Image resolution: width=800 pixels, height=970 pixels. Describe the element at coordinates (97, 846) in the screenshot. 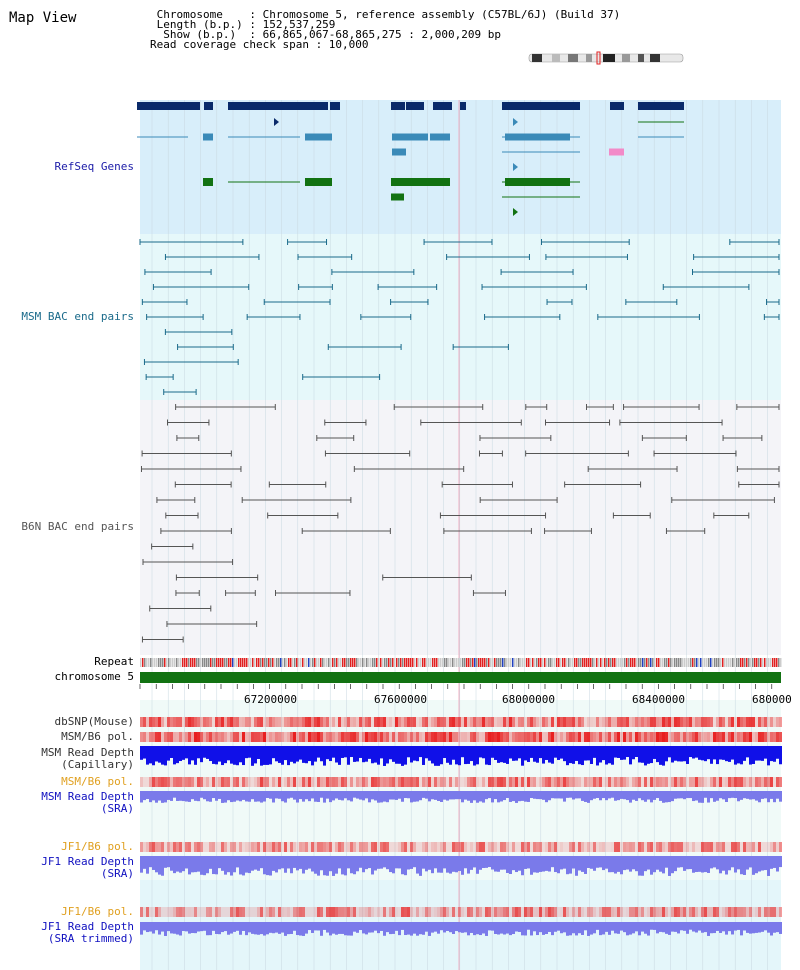

I see `jf1-pol-label-1: JF1/B6 pol.` at that location.